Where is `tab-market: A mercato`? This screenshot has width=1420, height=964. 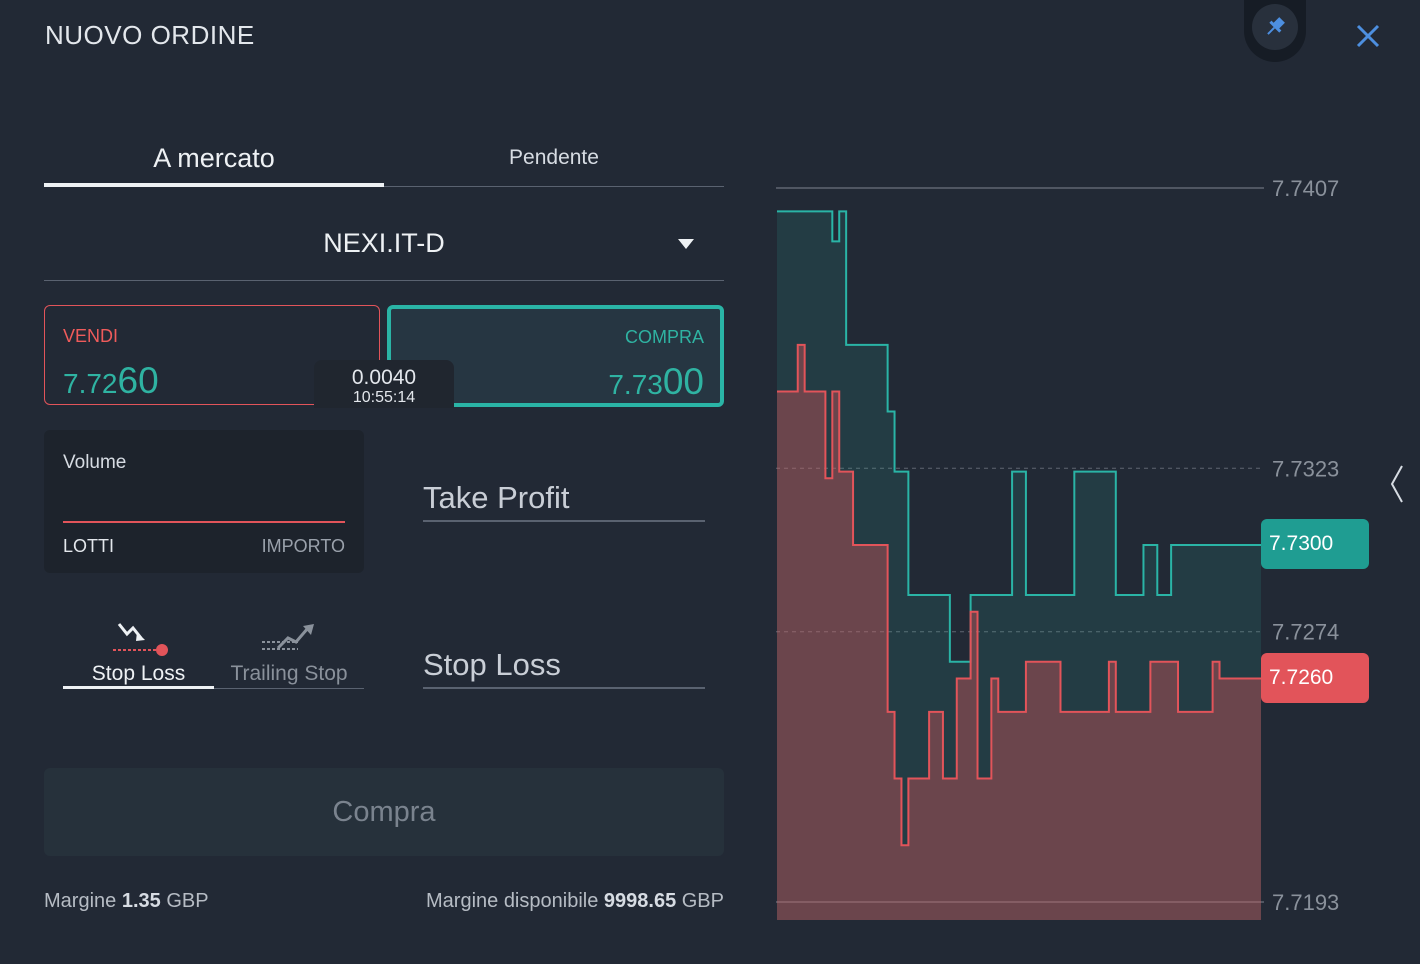 tab-market: A mercato is located at coordinates (214, 157).